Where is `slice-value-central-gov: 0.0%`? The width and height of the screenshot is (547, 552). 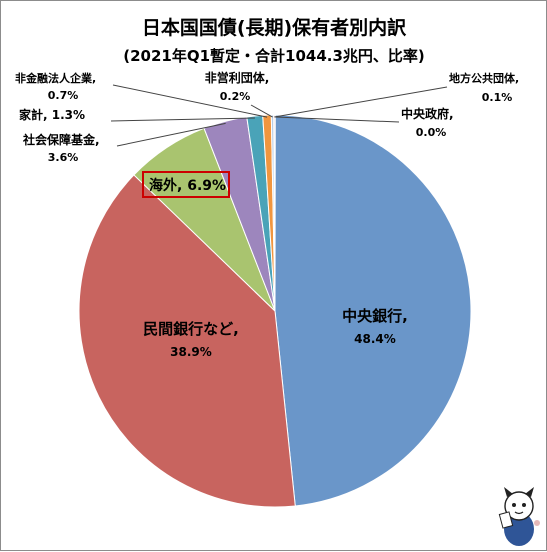
slice-value-central-gov: 0.0% is located at coordinates (431, 132).